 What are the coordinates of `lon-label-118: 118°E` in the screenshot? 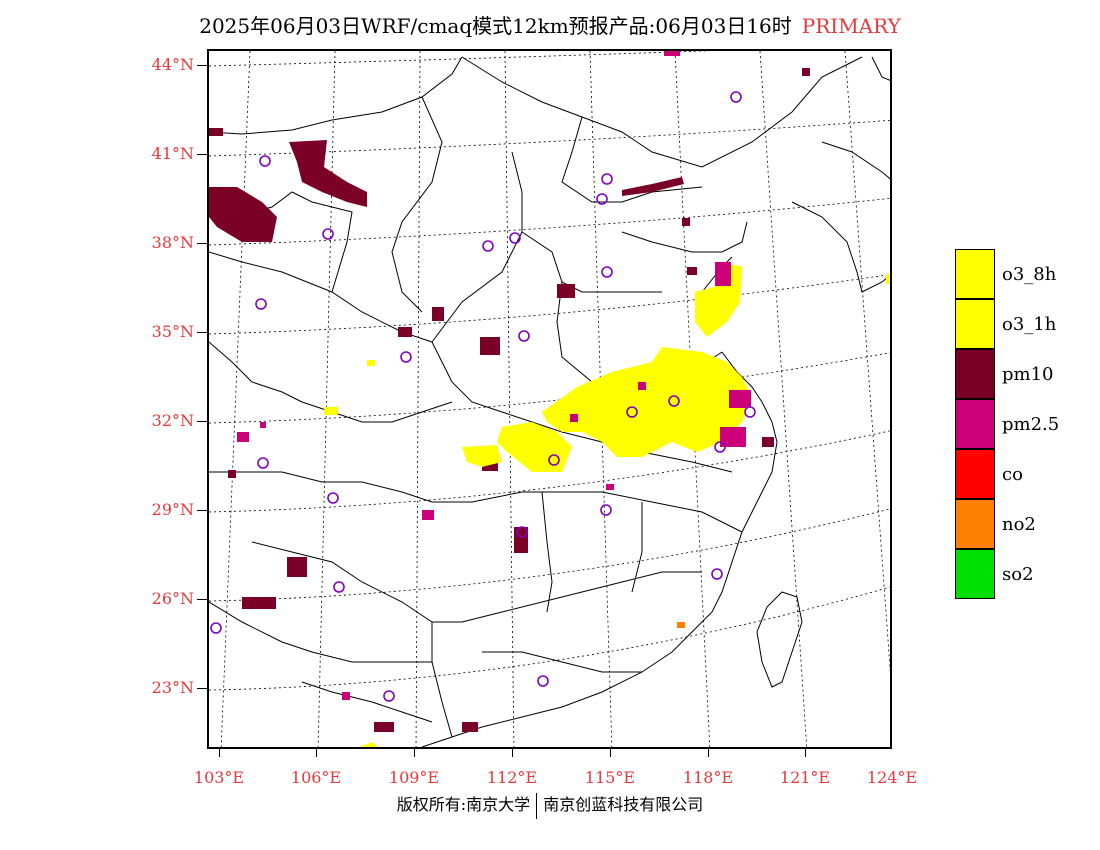 It's located at (708, 777).